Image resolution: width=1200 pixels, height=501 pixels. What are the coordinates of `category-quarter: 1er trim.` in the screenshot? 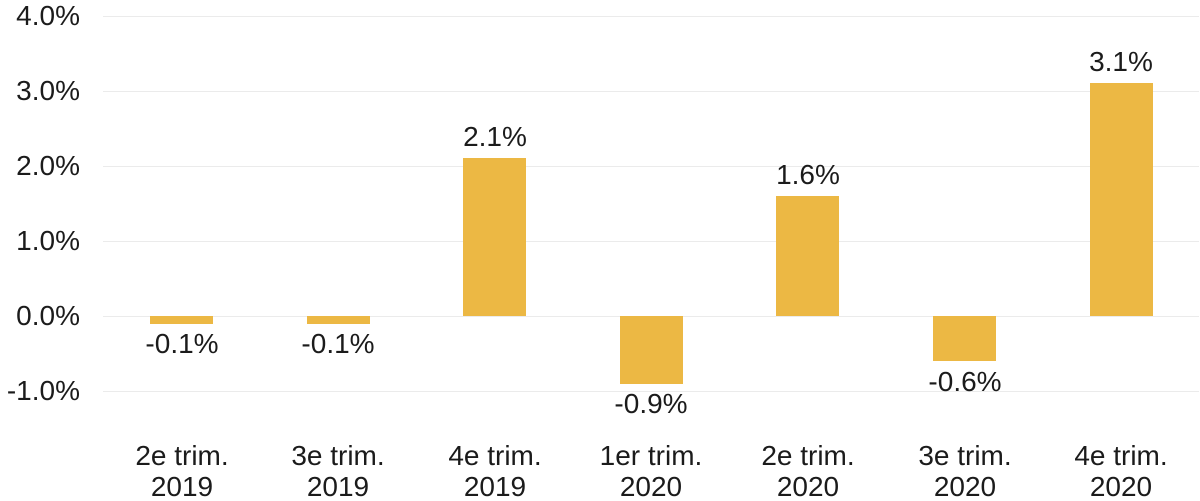 It's located at (651, 455).